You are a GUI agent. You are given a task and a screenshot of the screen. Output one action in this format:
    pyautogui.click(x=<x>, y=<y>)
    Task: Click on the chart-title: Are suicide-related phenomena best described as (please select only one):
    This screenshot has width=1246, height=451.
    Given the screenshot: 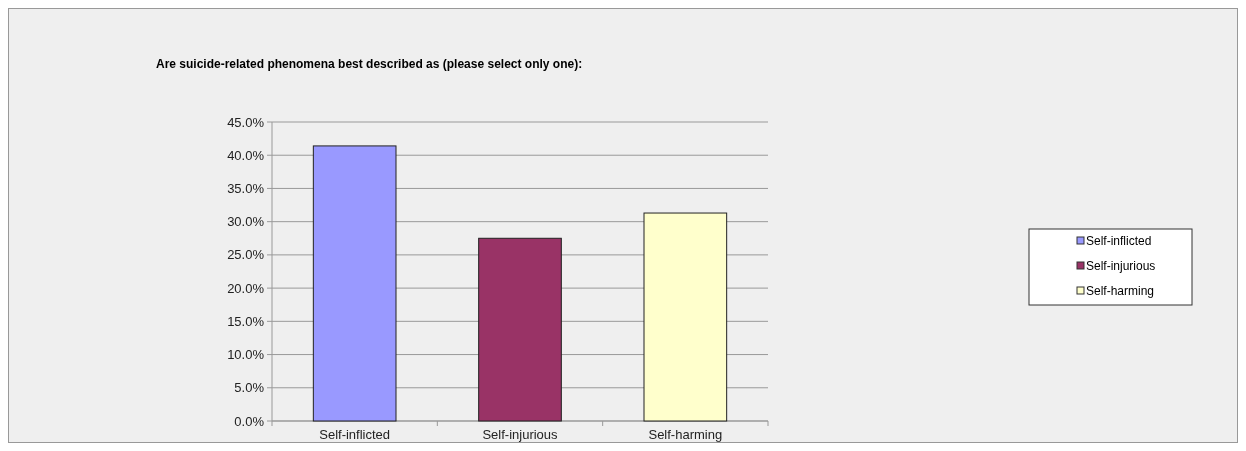 What is the action you would take?
    pyautogui.click(x=369, y=64)
    